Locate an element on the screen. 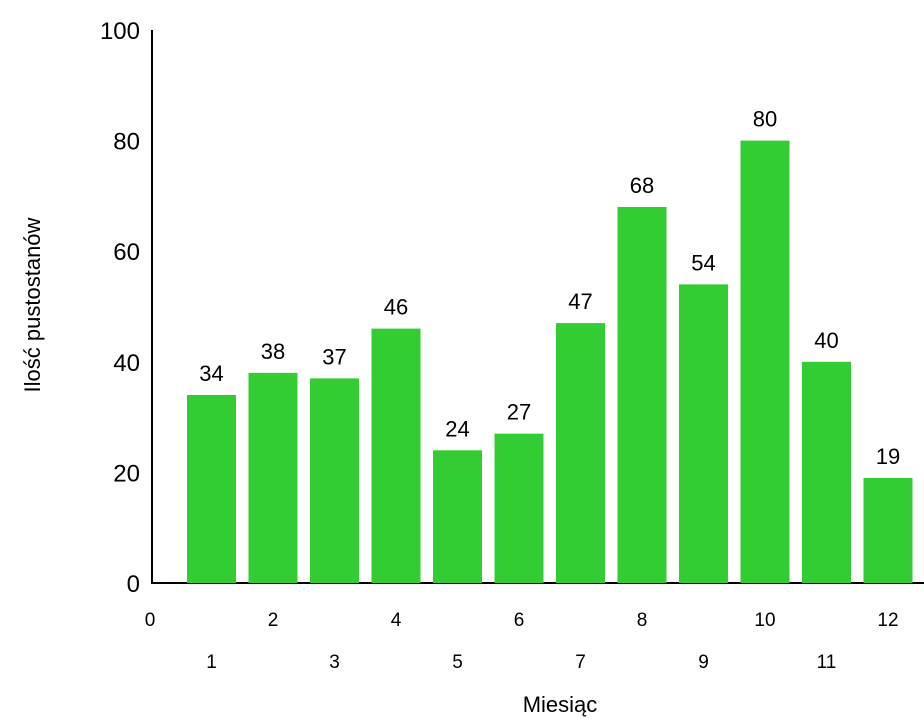  y-tick-label-20: 20 is located at coordinates (126, 473).